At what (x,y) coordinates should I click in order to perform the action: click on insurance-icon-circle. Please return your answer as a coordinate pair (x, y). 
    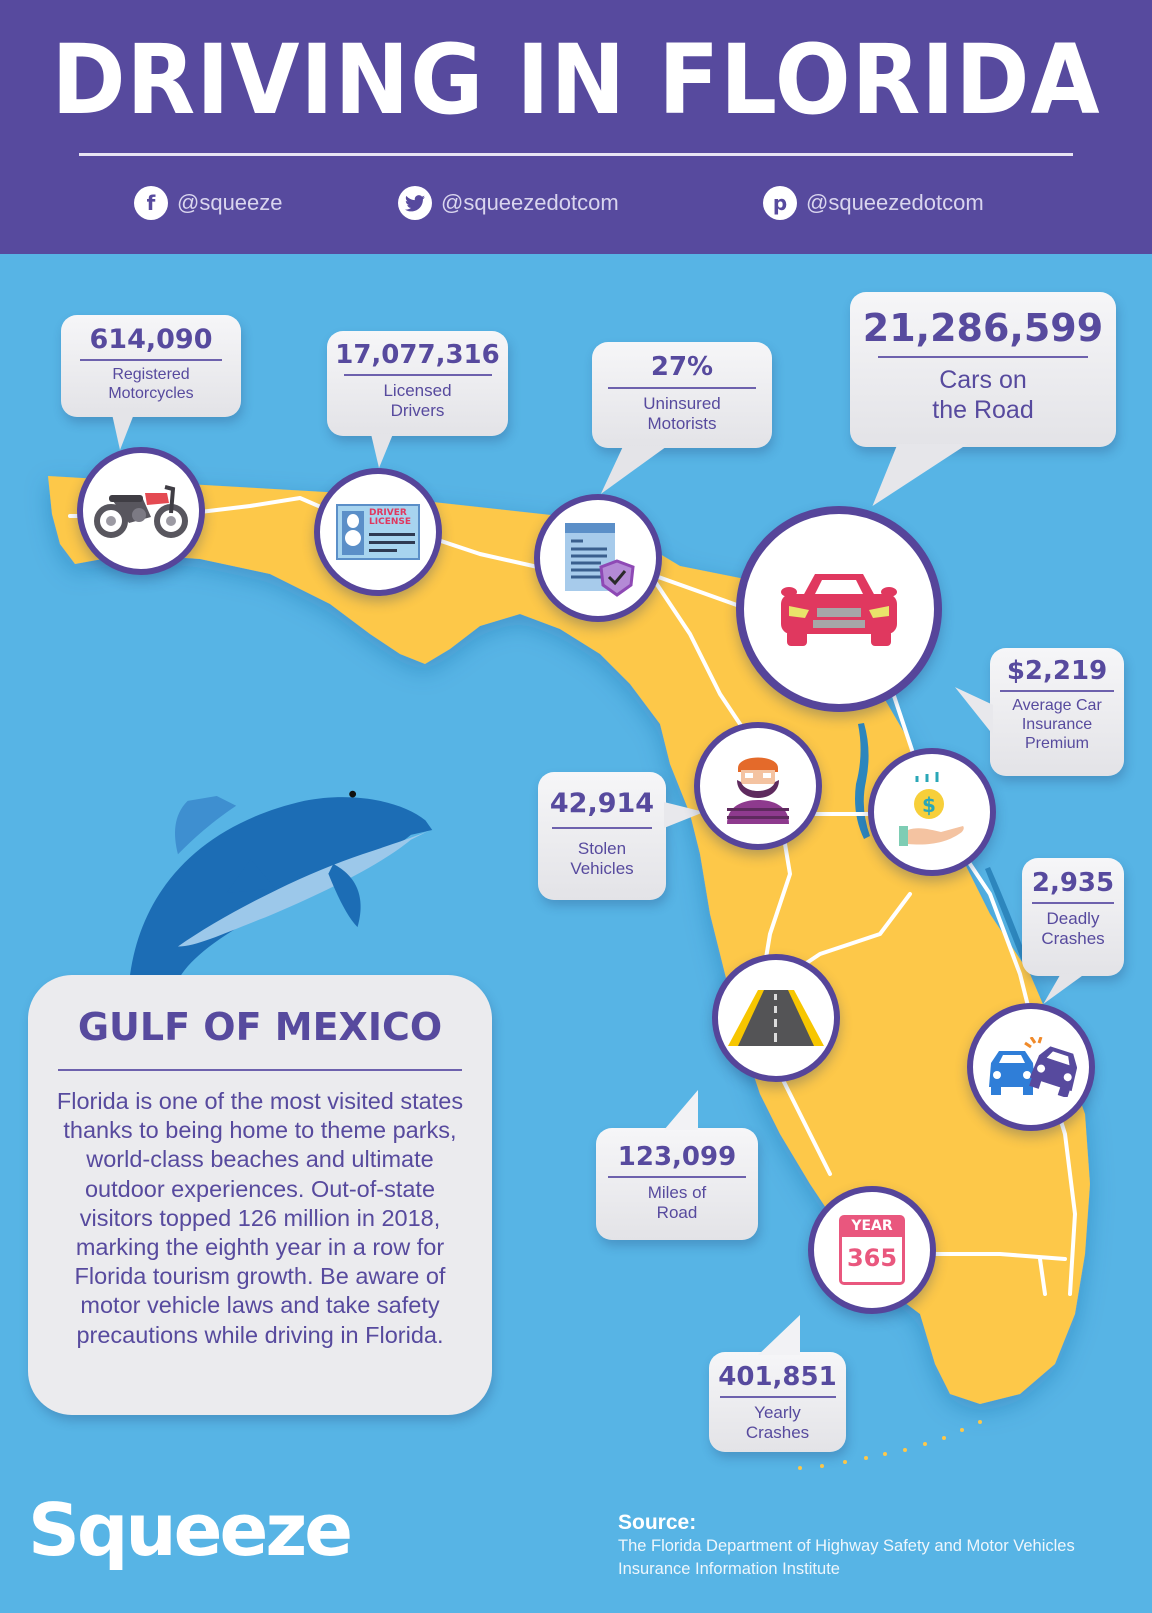
    Looking at the image, I should click on (598, 558).